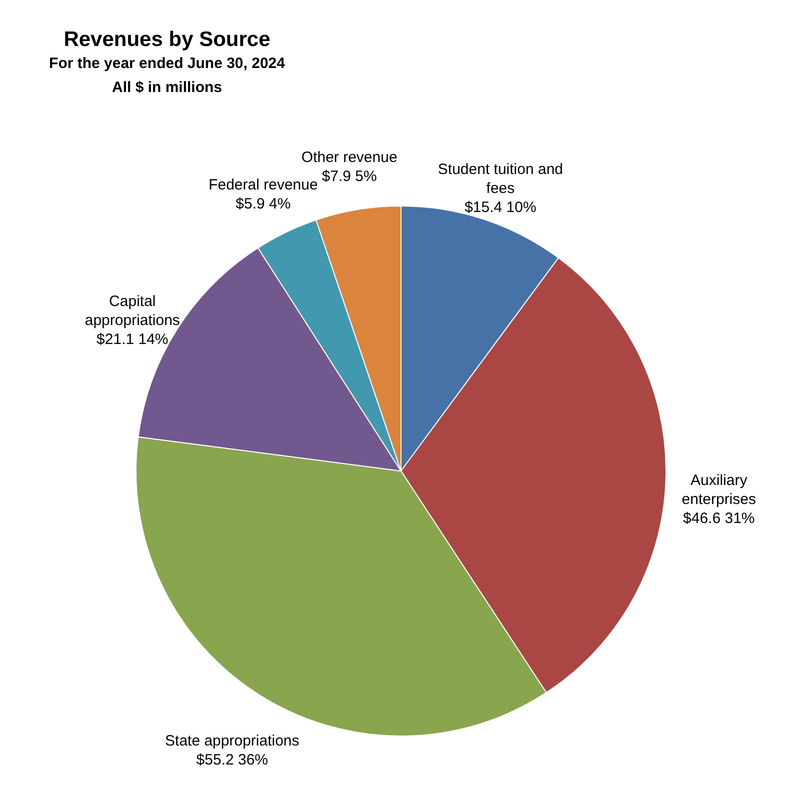 This screenshot has width=787, height=802. Describe the element at coordinates (232, 759) in the screenshot. I see `data-label: $55.2 36%` at that location.